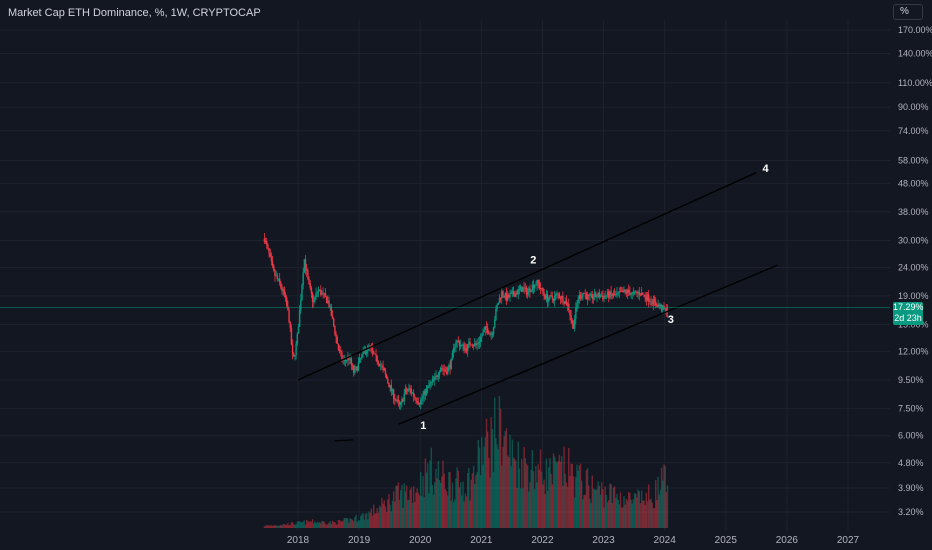 This screenshot has width=932, height=550. I want to click on scale-mode-button: %, so click(908, 12).